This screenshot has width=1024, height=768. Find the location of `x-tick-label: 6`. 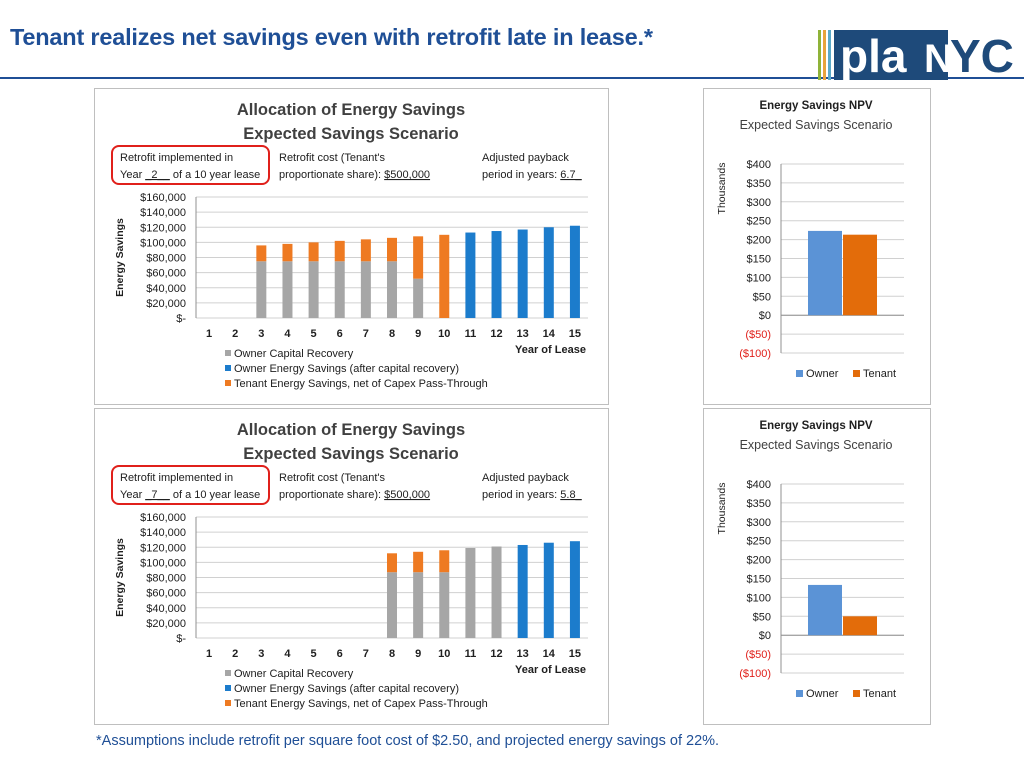

x-tick-label: 6 is located at coordinates (340, 654).